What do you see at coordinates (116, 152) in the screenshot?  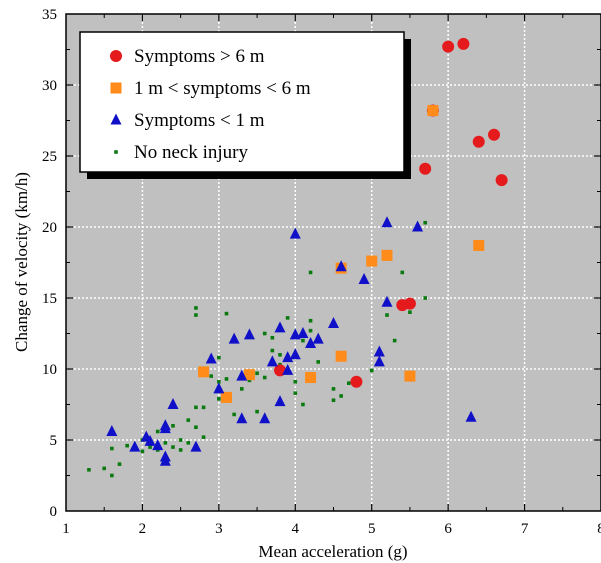 I see `legend-marker-no-injury` at bounding box center [116, 152].